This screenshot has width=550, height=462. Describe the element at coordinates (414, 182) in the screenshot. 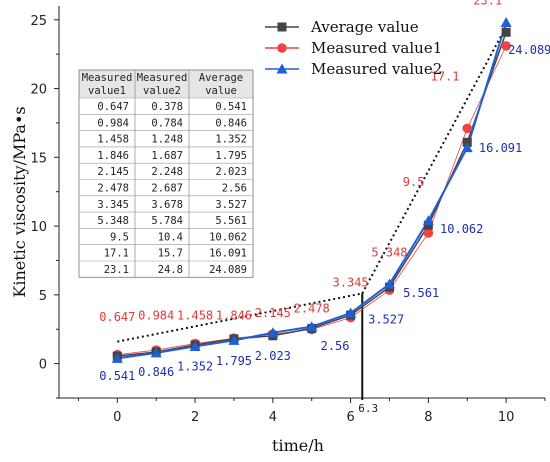

I see `measured1-value-label: 9.5` at that location.